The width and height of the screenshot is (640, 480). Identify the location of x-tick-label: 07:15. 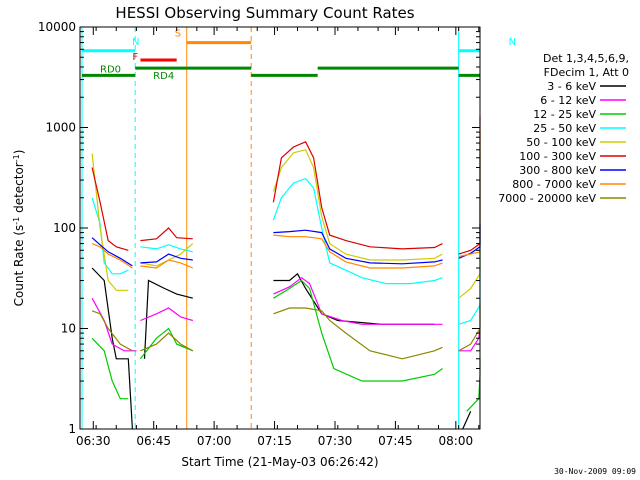
(274, 441).